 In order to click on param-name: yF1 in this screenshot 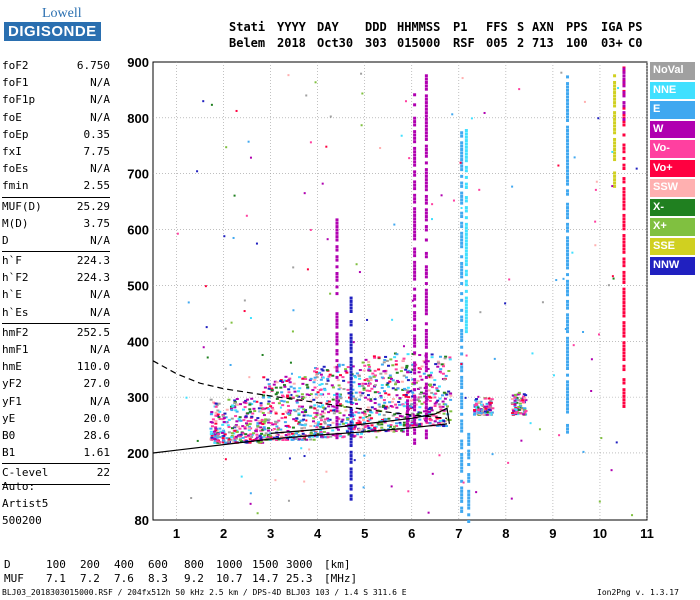, I will do `click(12, 401)`.